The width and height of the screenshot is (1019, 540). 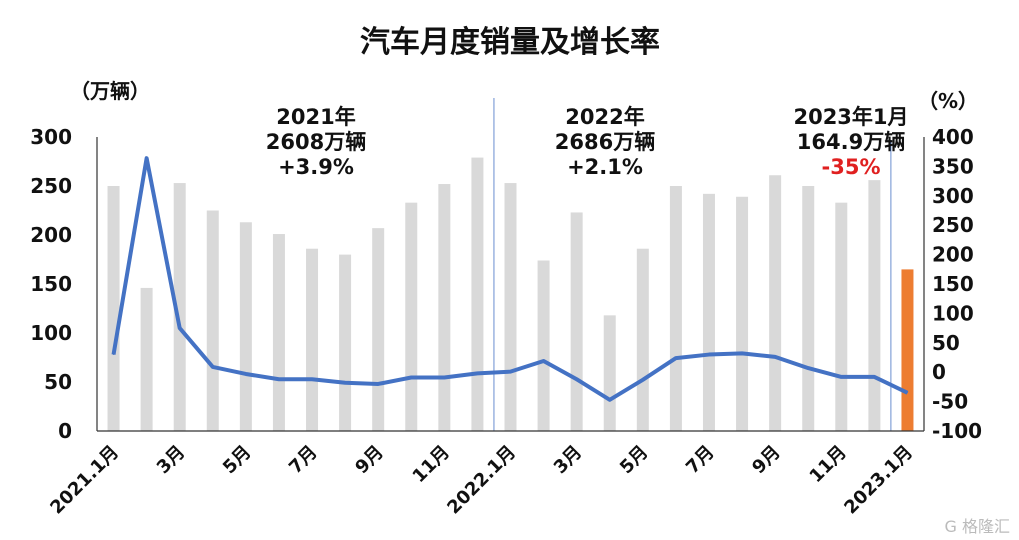 I want to click on bar-2021.11, so click(x=444, y=307).